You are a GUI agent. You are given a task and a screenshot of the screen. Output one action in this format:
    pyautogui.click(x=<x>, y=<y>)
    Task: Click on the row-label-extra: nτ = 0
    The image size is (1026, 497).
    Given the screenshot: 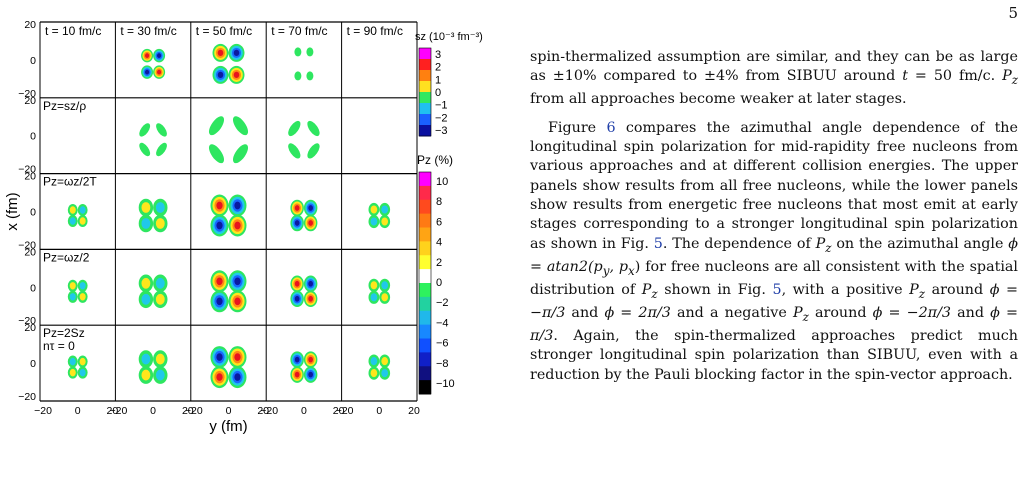 What is the action you would take?
    pyautogui.click(x=59, y=346)
    